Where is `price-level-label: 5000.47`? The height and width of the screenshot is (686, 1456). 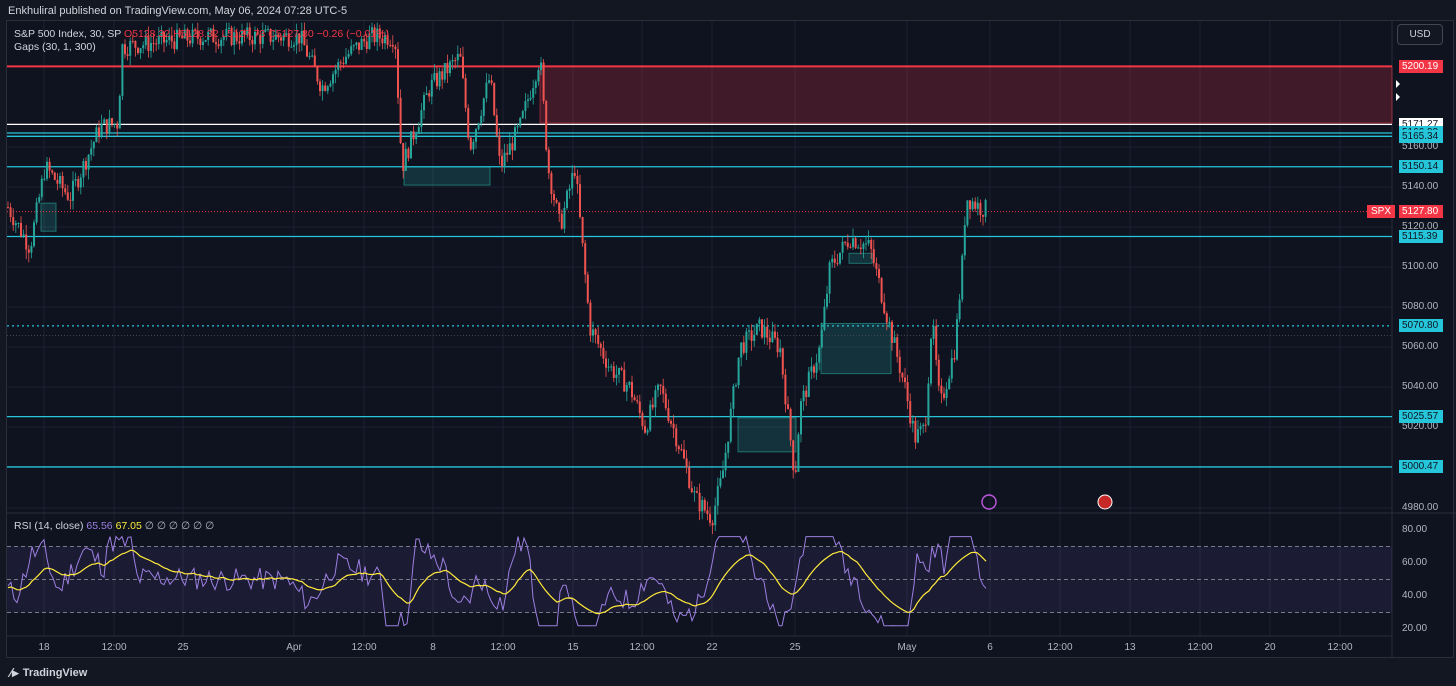 price-level-label: 5000.47 is located at coordinates (1421, 467).